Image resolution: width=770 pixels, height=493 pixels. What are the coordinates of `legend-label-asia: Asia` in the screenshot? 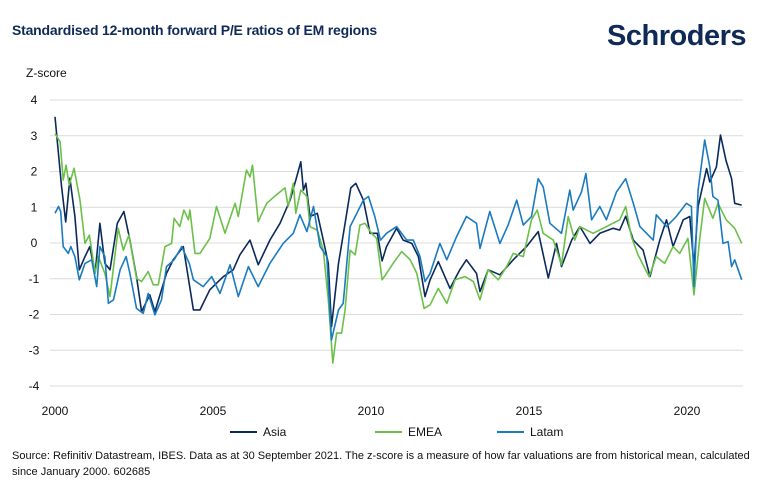 It's located at (275, 432).